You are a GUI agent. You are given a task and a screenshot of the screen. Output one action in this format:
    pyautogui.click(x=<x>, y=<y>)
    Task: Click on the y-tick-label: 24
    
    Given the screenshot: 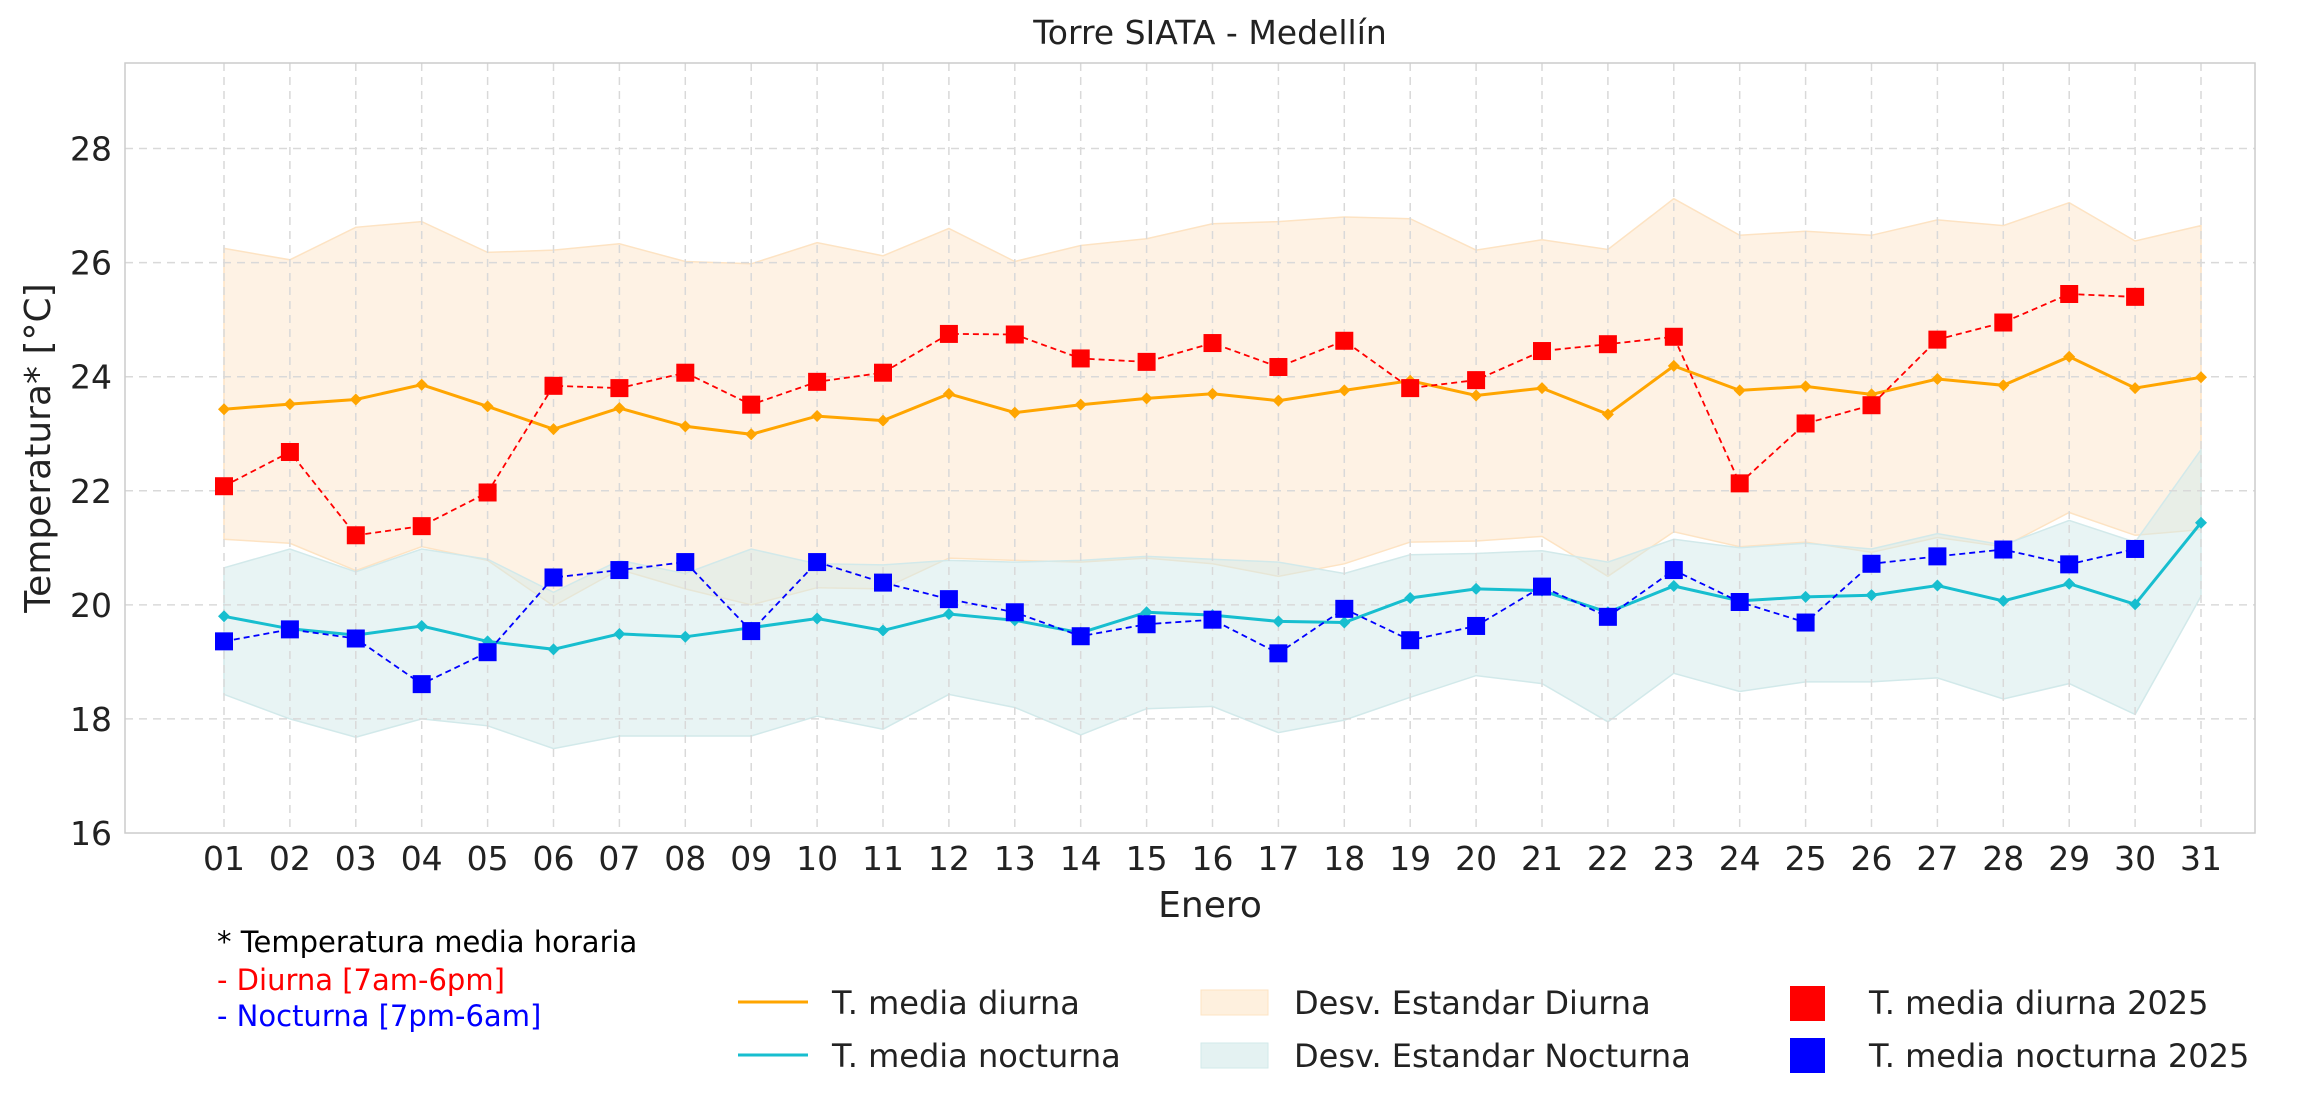 What is the action you would take?
    pyautogui.click(x=91, y=377)
    